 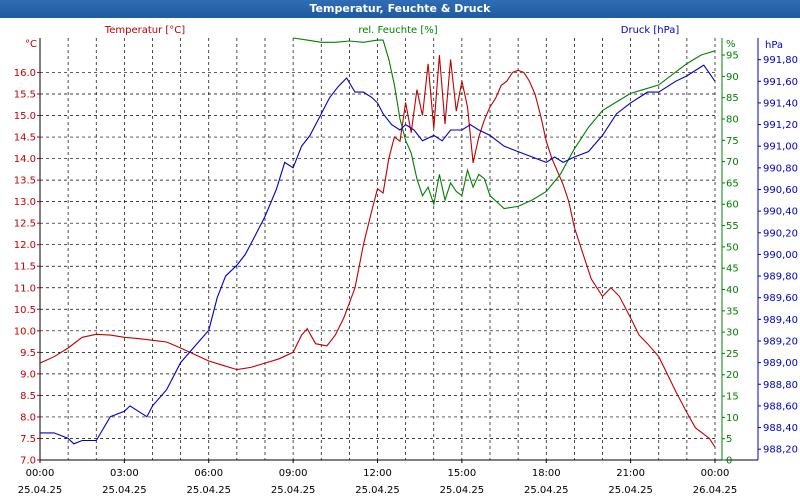 What do you see at coordinates (28, 396) in the screenshot?
I see `temp-tick-label: 8.5` at bounding box center [28, 396].